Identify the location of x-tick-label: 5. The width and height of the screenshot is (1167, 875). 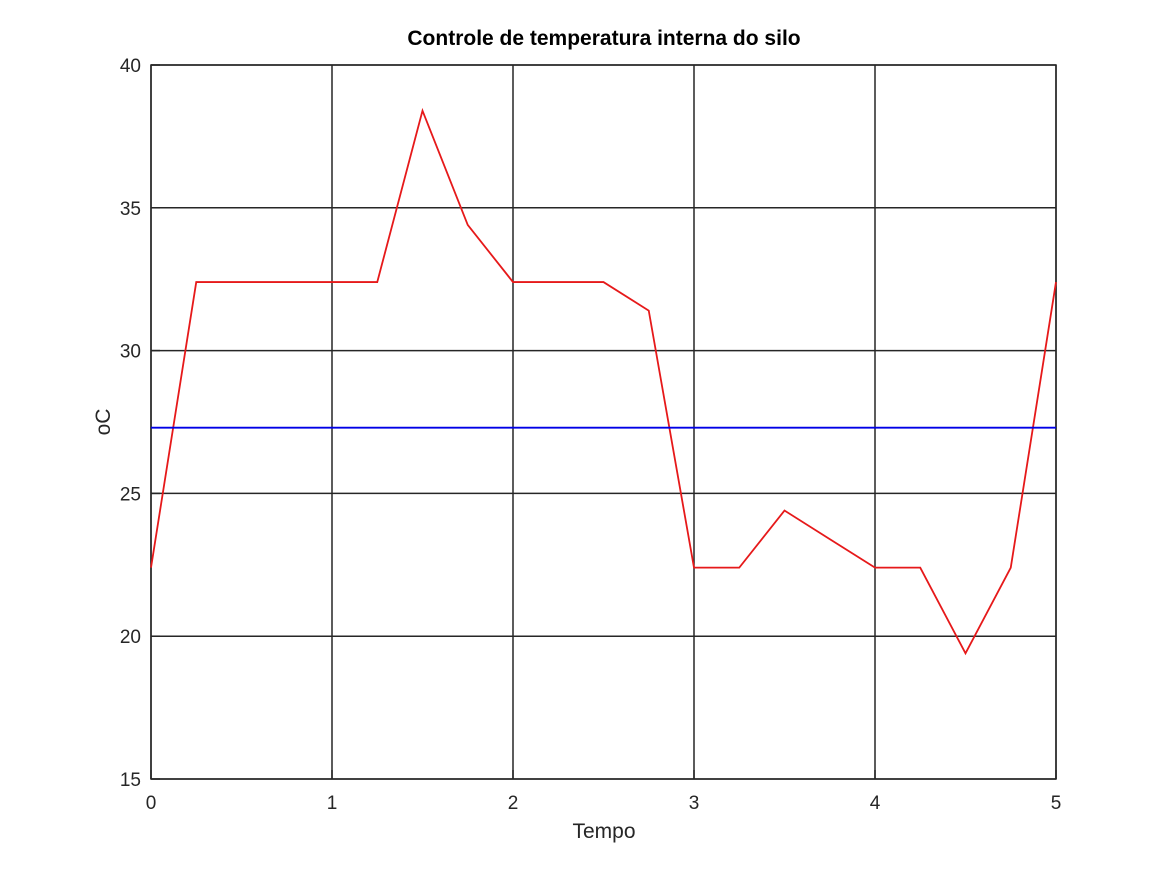
(1056, 803).